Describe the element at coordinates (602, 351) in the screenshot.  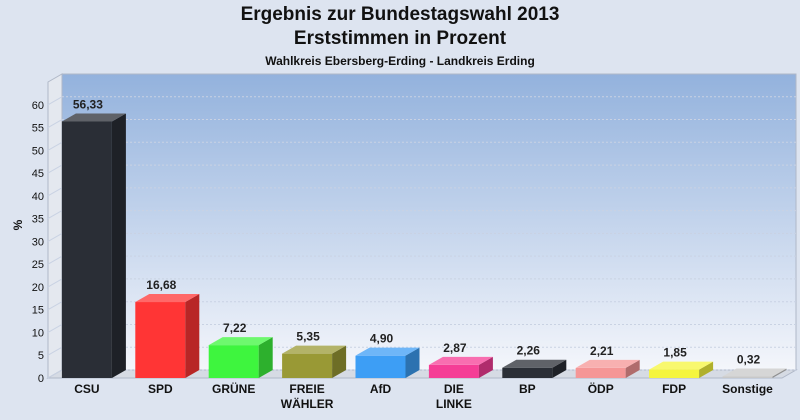
I see `value-label: 2,21` at that location.